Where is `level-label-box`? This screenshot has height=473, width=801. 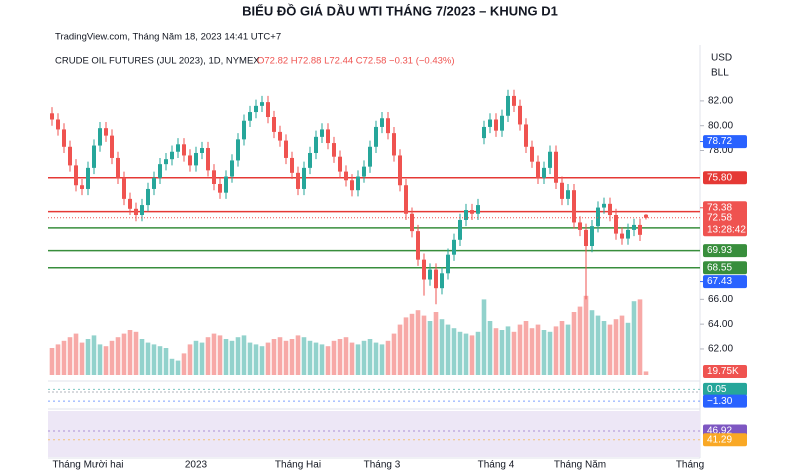 level-label-box is located at coordinates (725, 251).